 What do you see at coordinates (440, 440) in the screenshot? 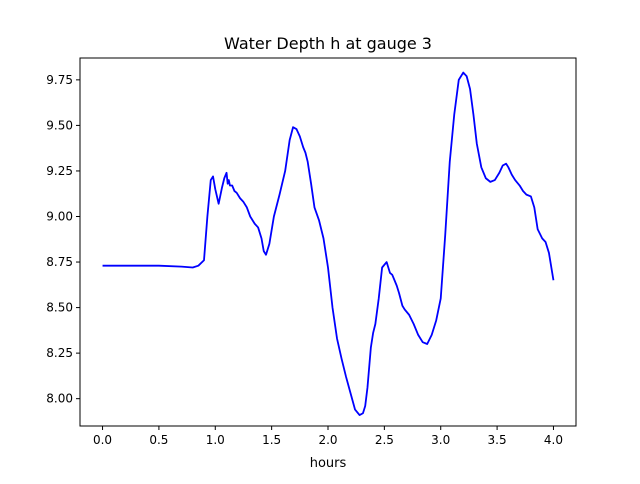
I see `x-tick-label: 3.0` at bounding box center [440, 440].